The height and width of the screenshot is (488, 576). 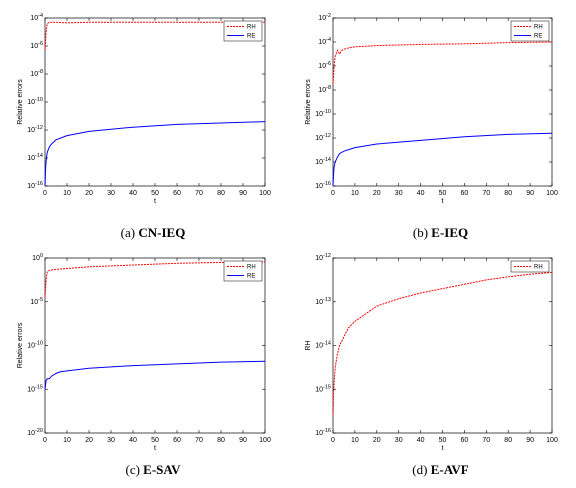 What do you see at coordinates (37, 257) in the screenshot?
I see `y-tick-label: 10⁰` at bounding box center [37, 257].